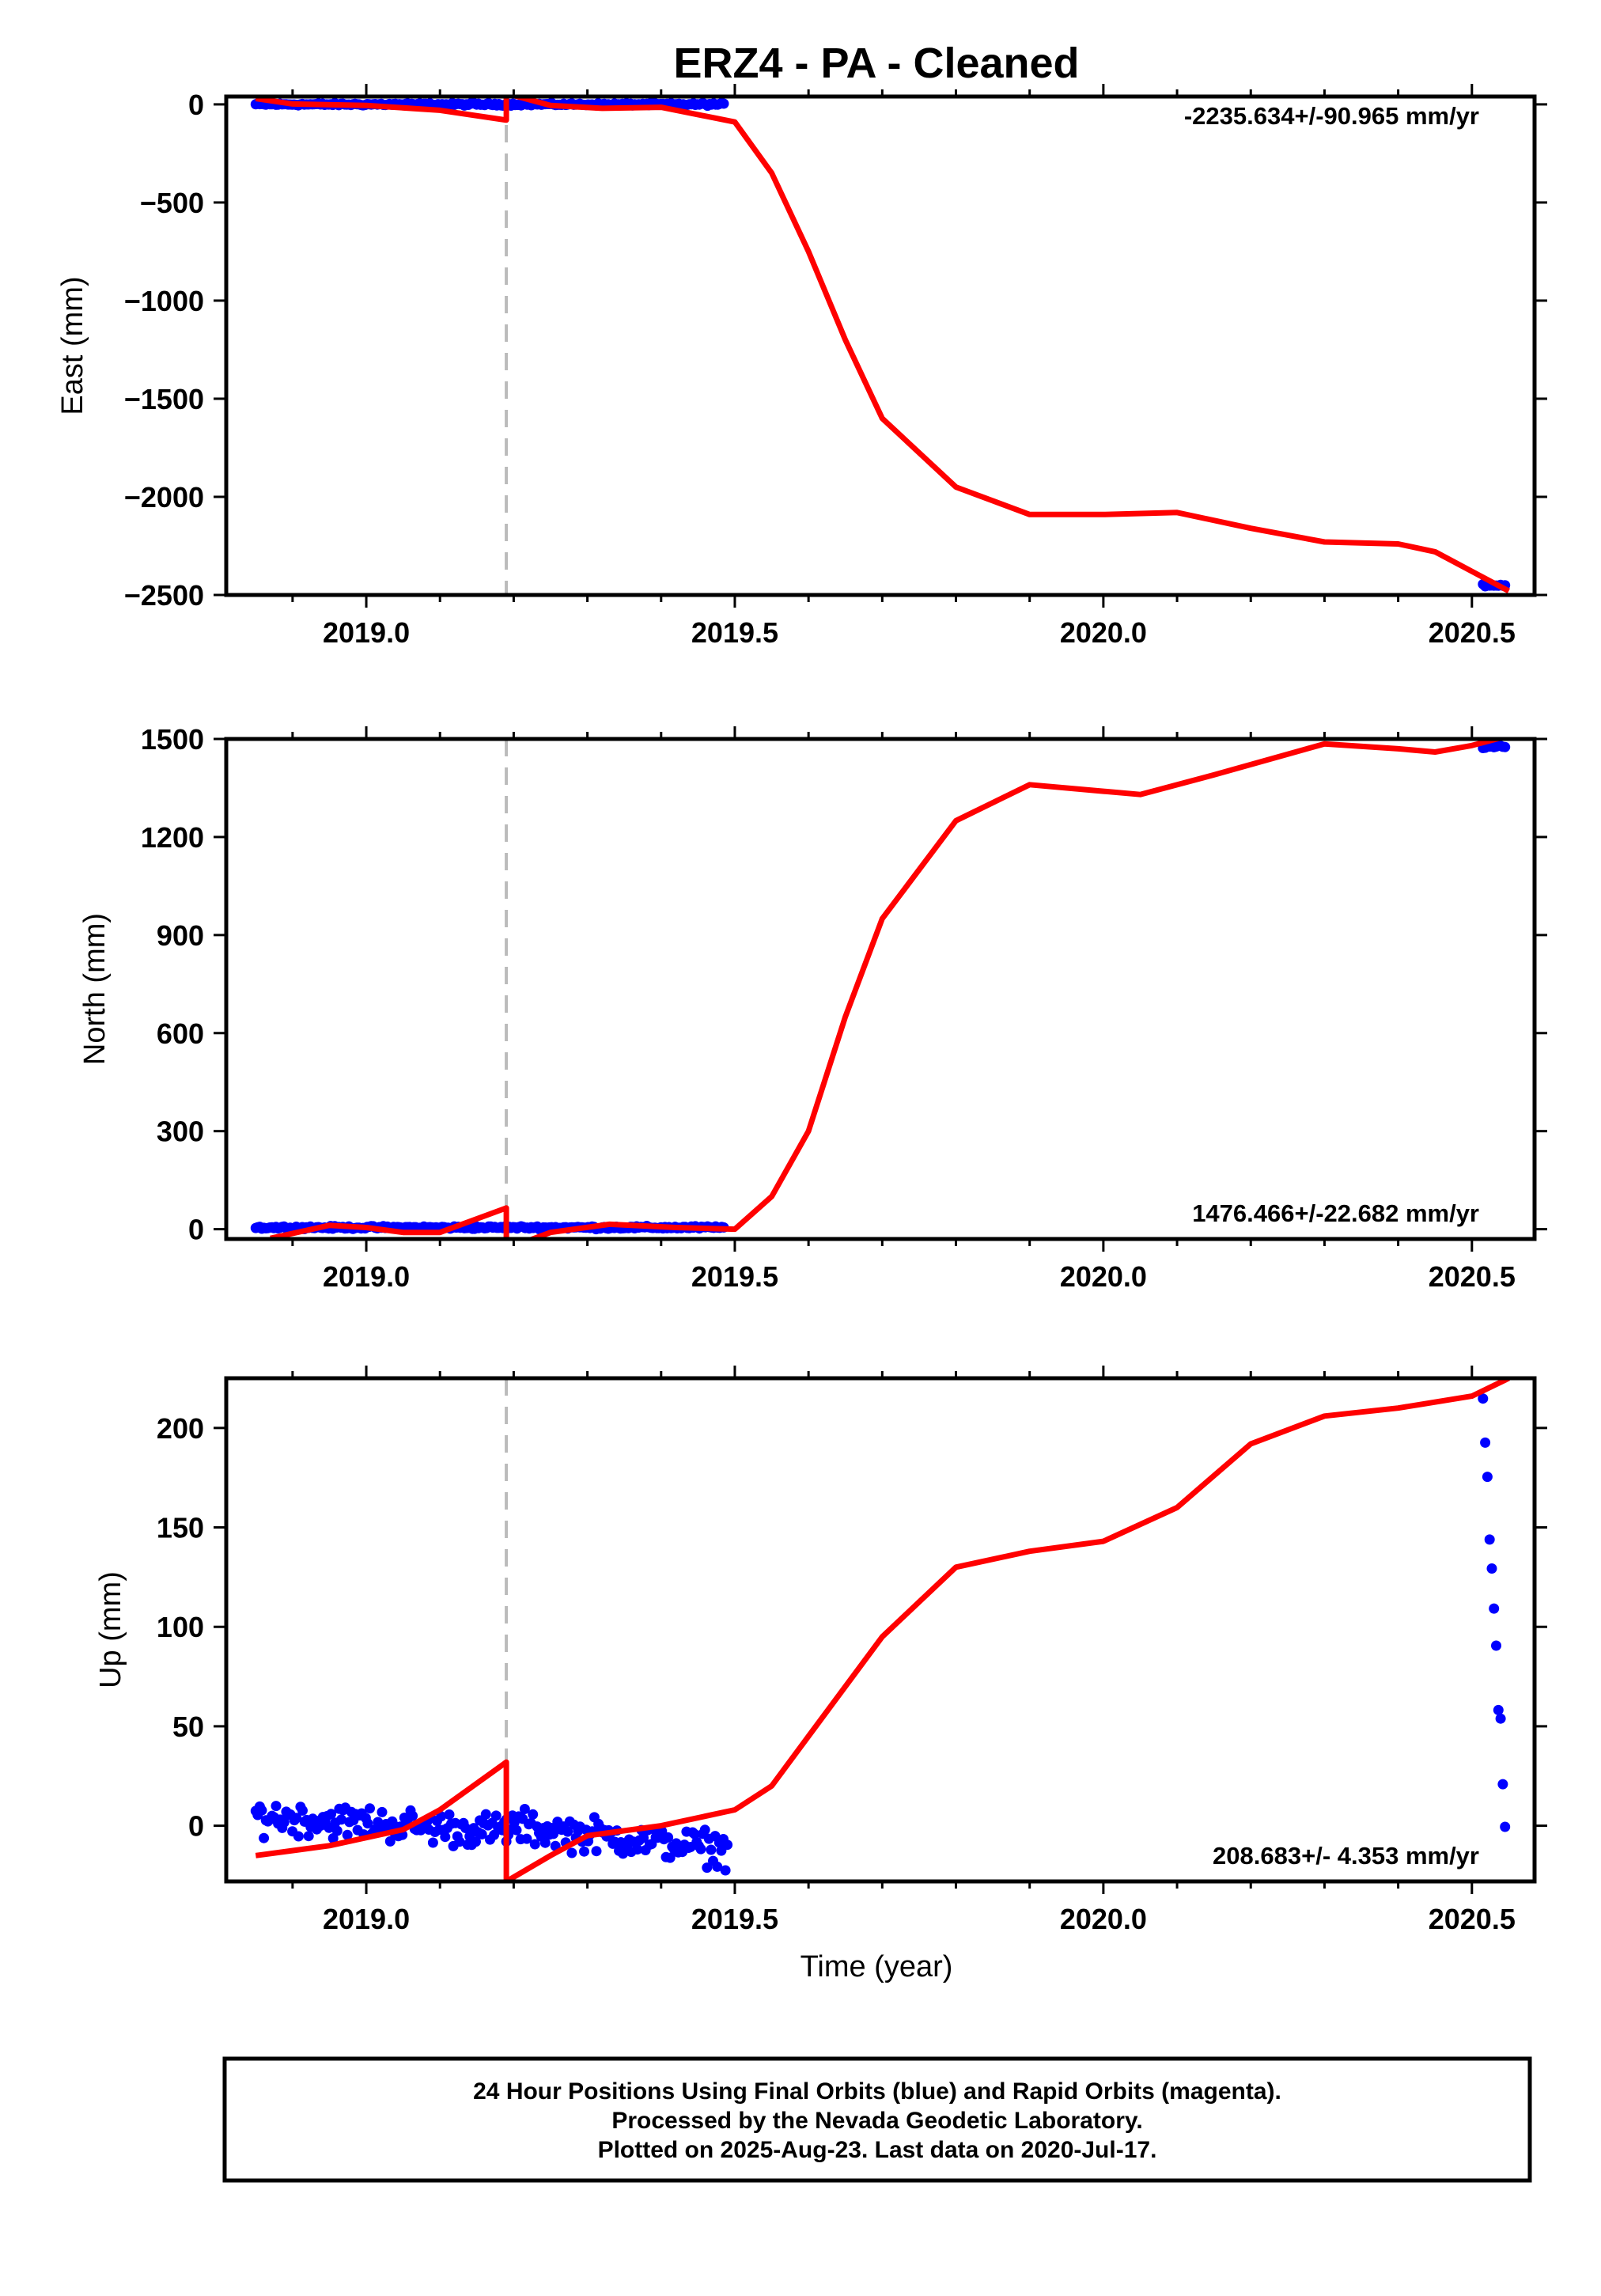 The width and height of the screenshot is (1601, 2296). Describe the element at coordinates (723, 103) in the screenshot. I see `east-data-point` at that location.